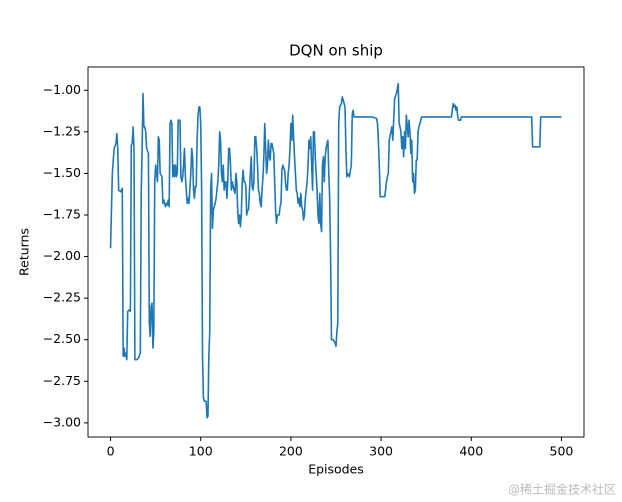 Image resolution: width=622 pixels, height=502 pixels. Describe the element at coordinates (62, 297) in the screenshot. I see `y-tick-label: −2.25` at that location.